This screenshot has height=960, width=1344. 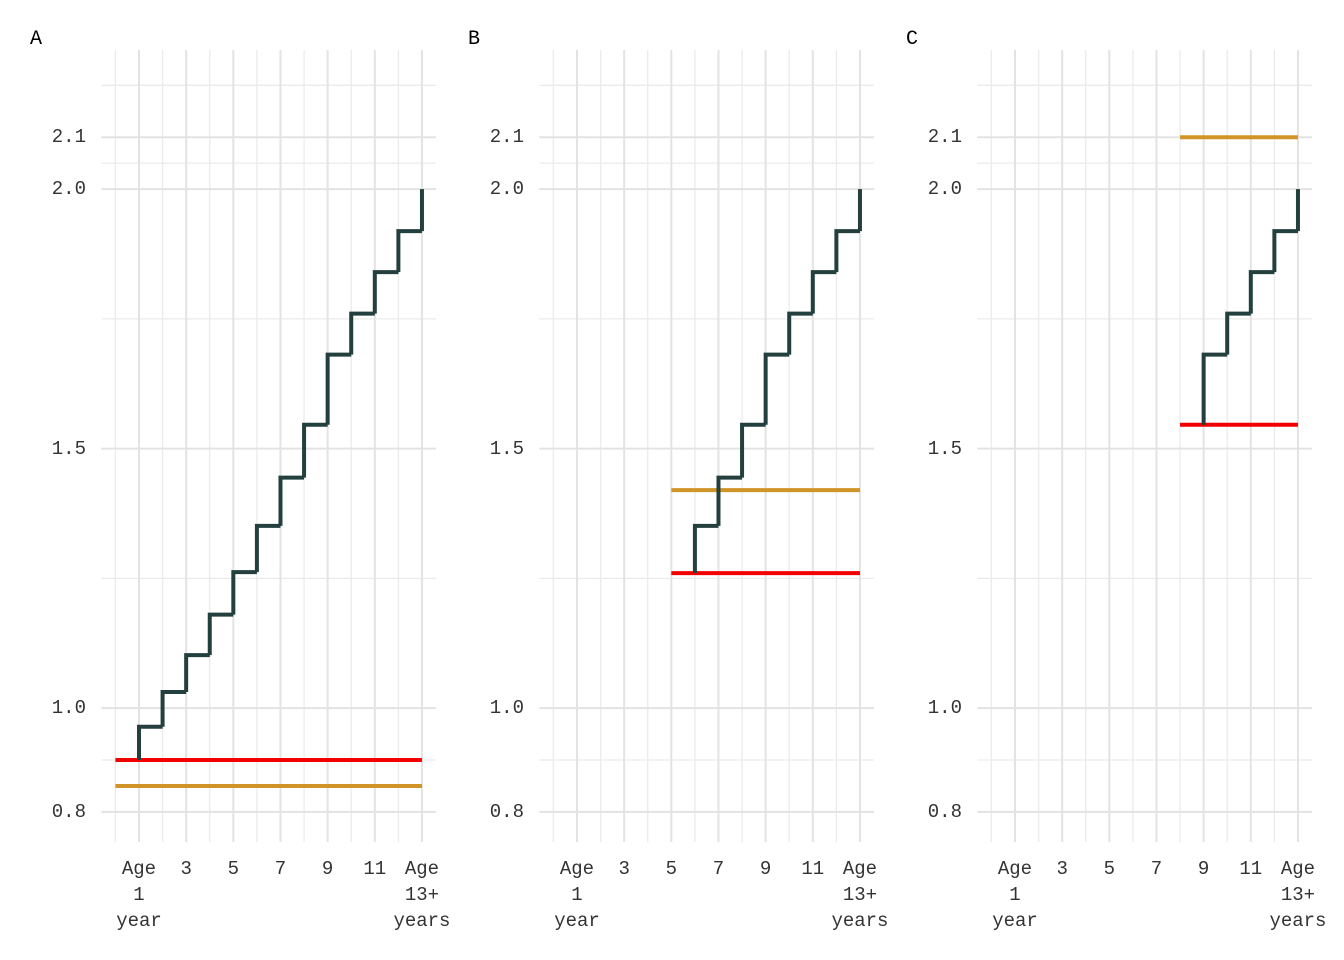 What do you see at coordinates (912, 39) in the screenshot?
I see `panel-title: C` at bounding box center [912, 39].